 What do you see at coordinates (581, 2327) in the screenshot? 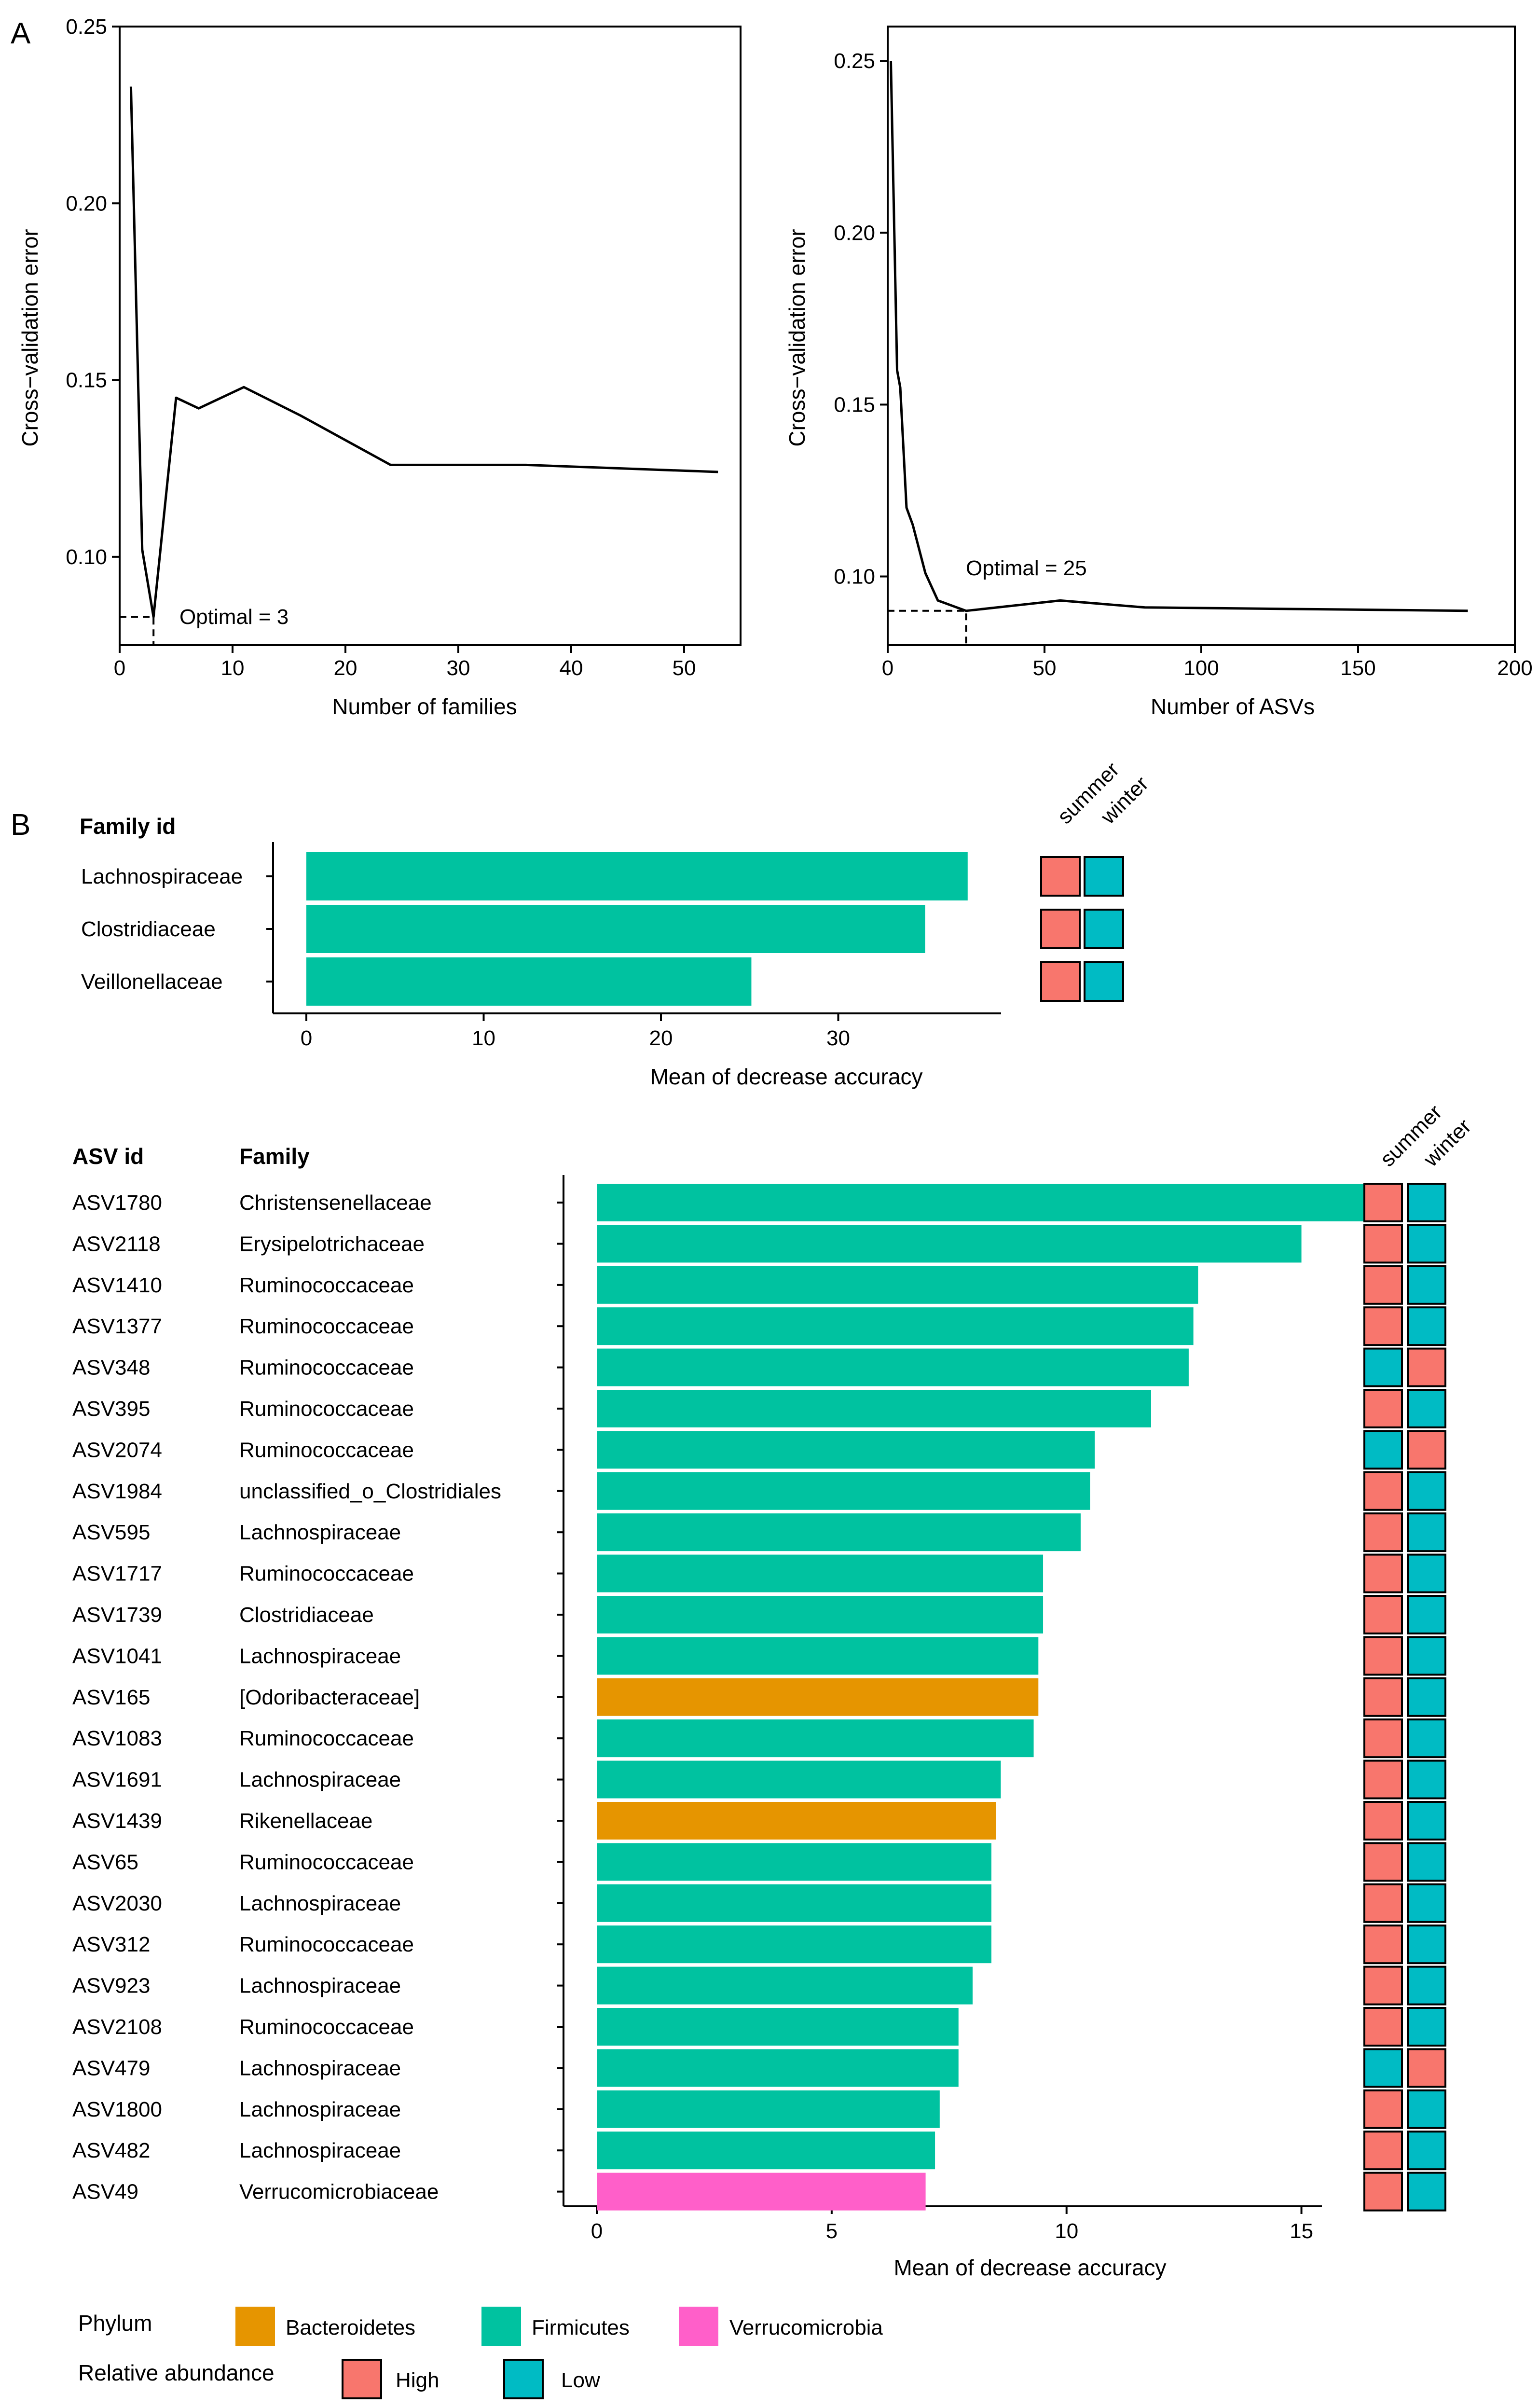
I see `legend-label-firmicutes: Firmicutes` at bounding box center [581, 2327].